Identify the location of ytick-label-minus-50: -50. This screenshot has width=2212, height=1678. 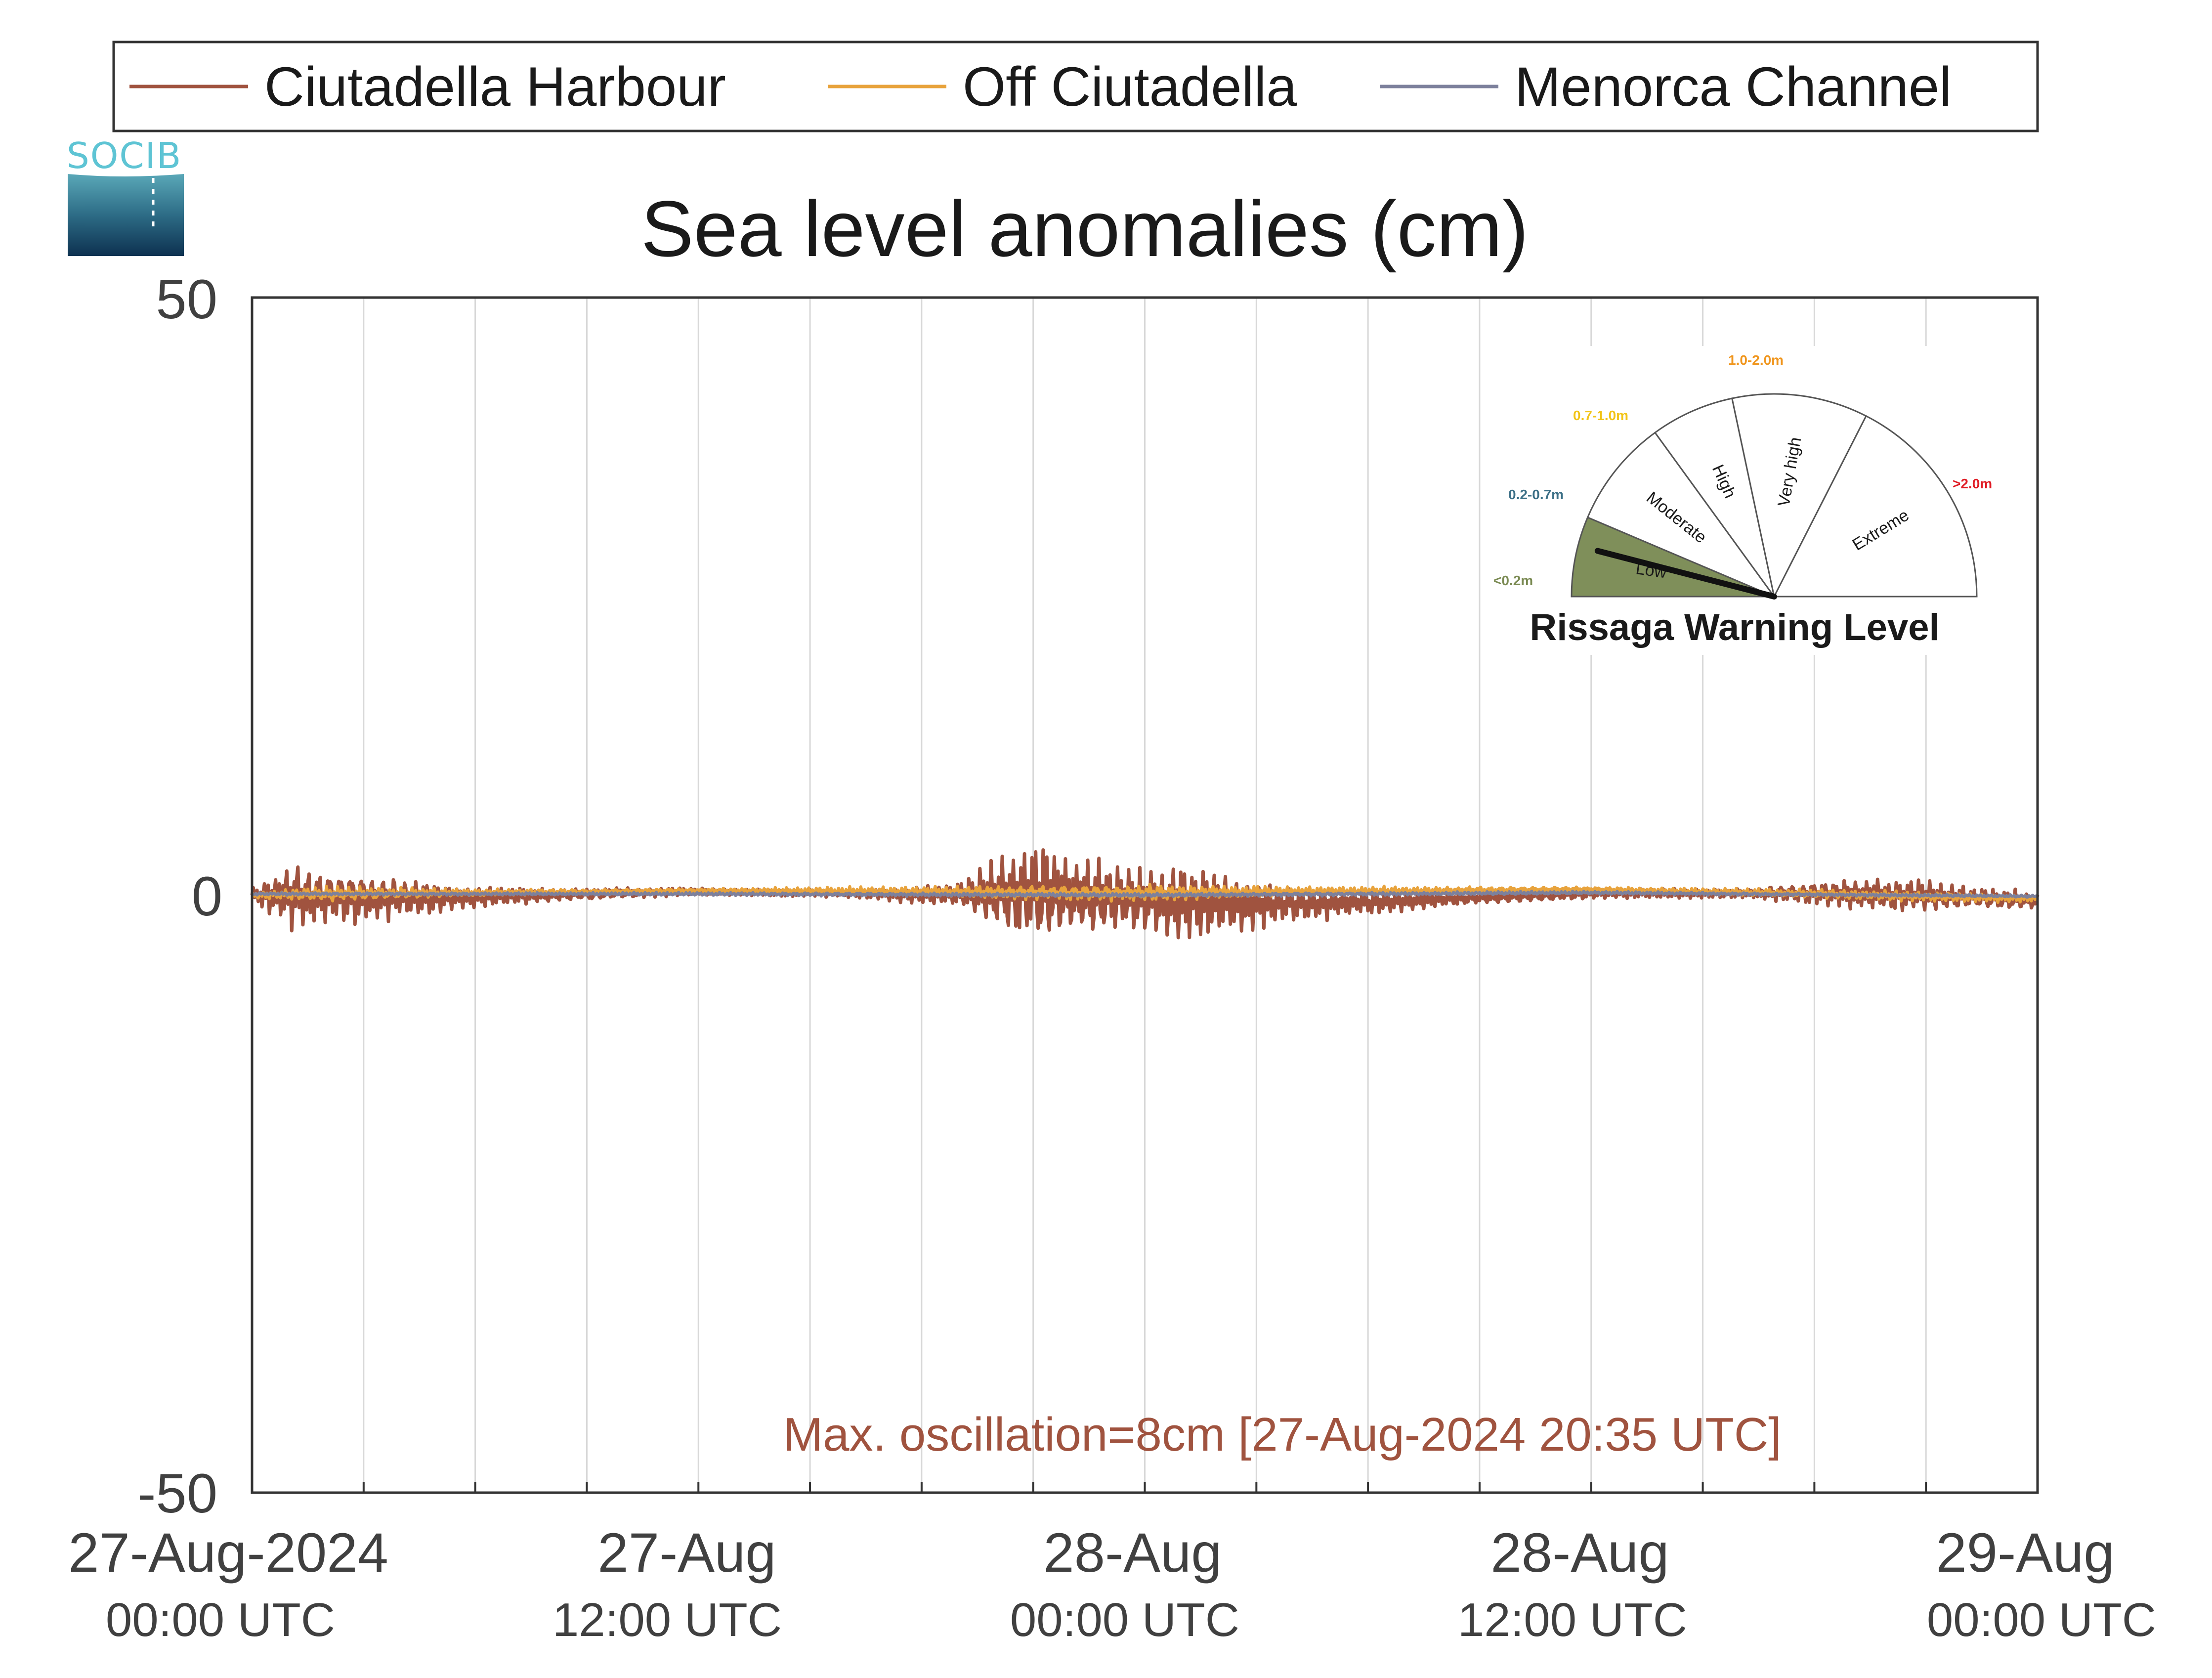
(177, 1493).